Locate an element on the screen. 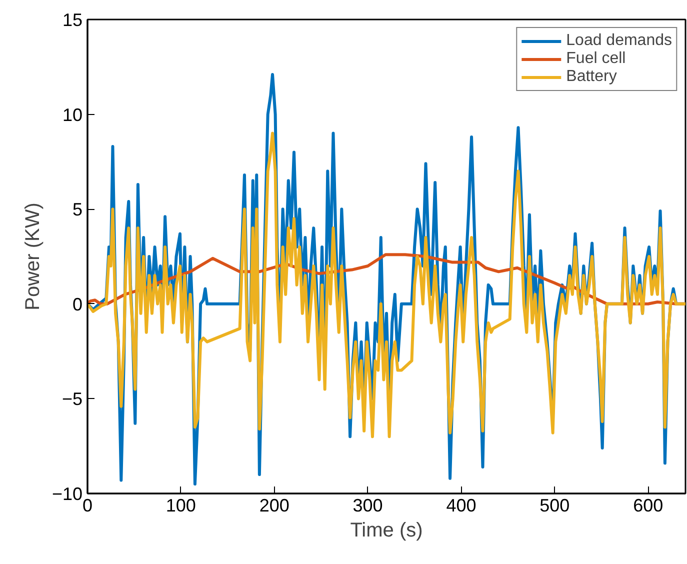 This screenshot has width=687, height=564. x-axis-title: Time (s) is located at coordinates (386, 531).